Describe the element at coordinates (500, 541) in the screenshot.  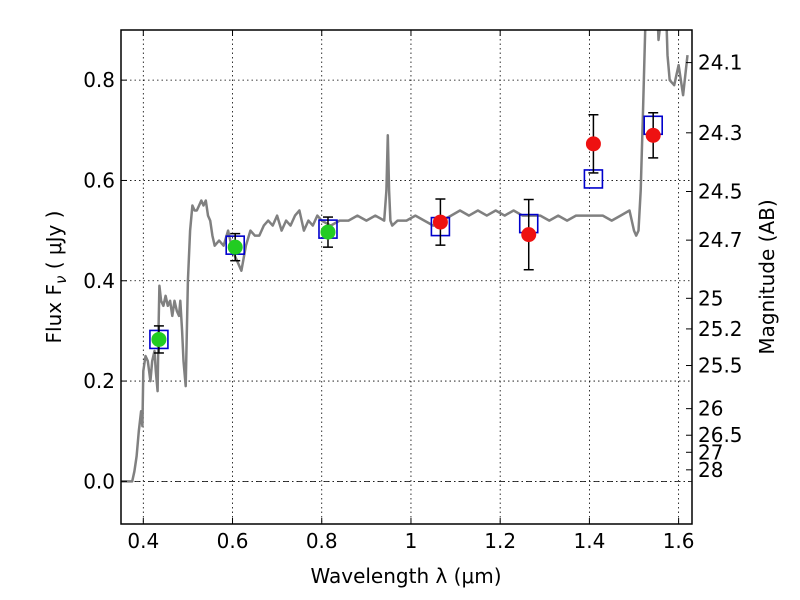
I see `x-tick-label: 1.2` at that location.